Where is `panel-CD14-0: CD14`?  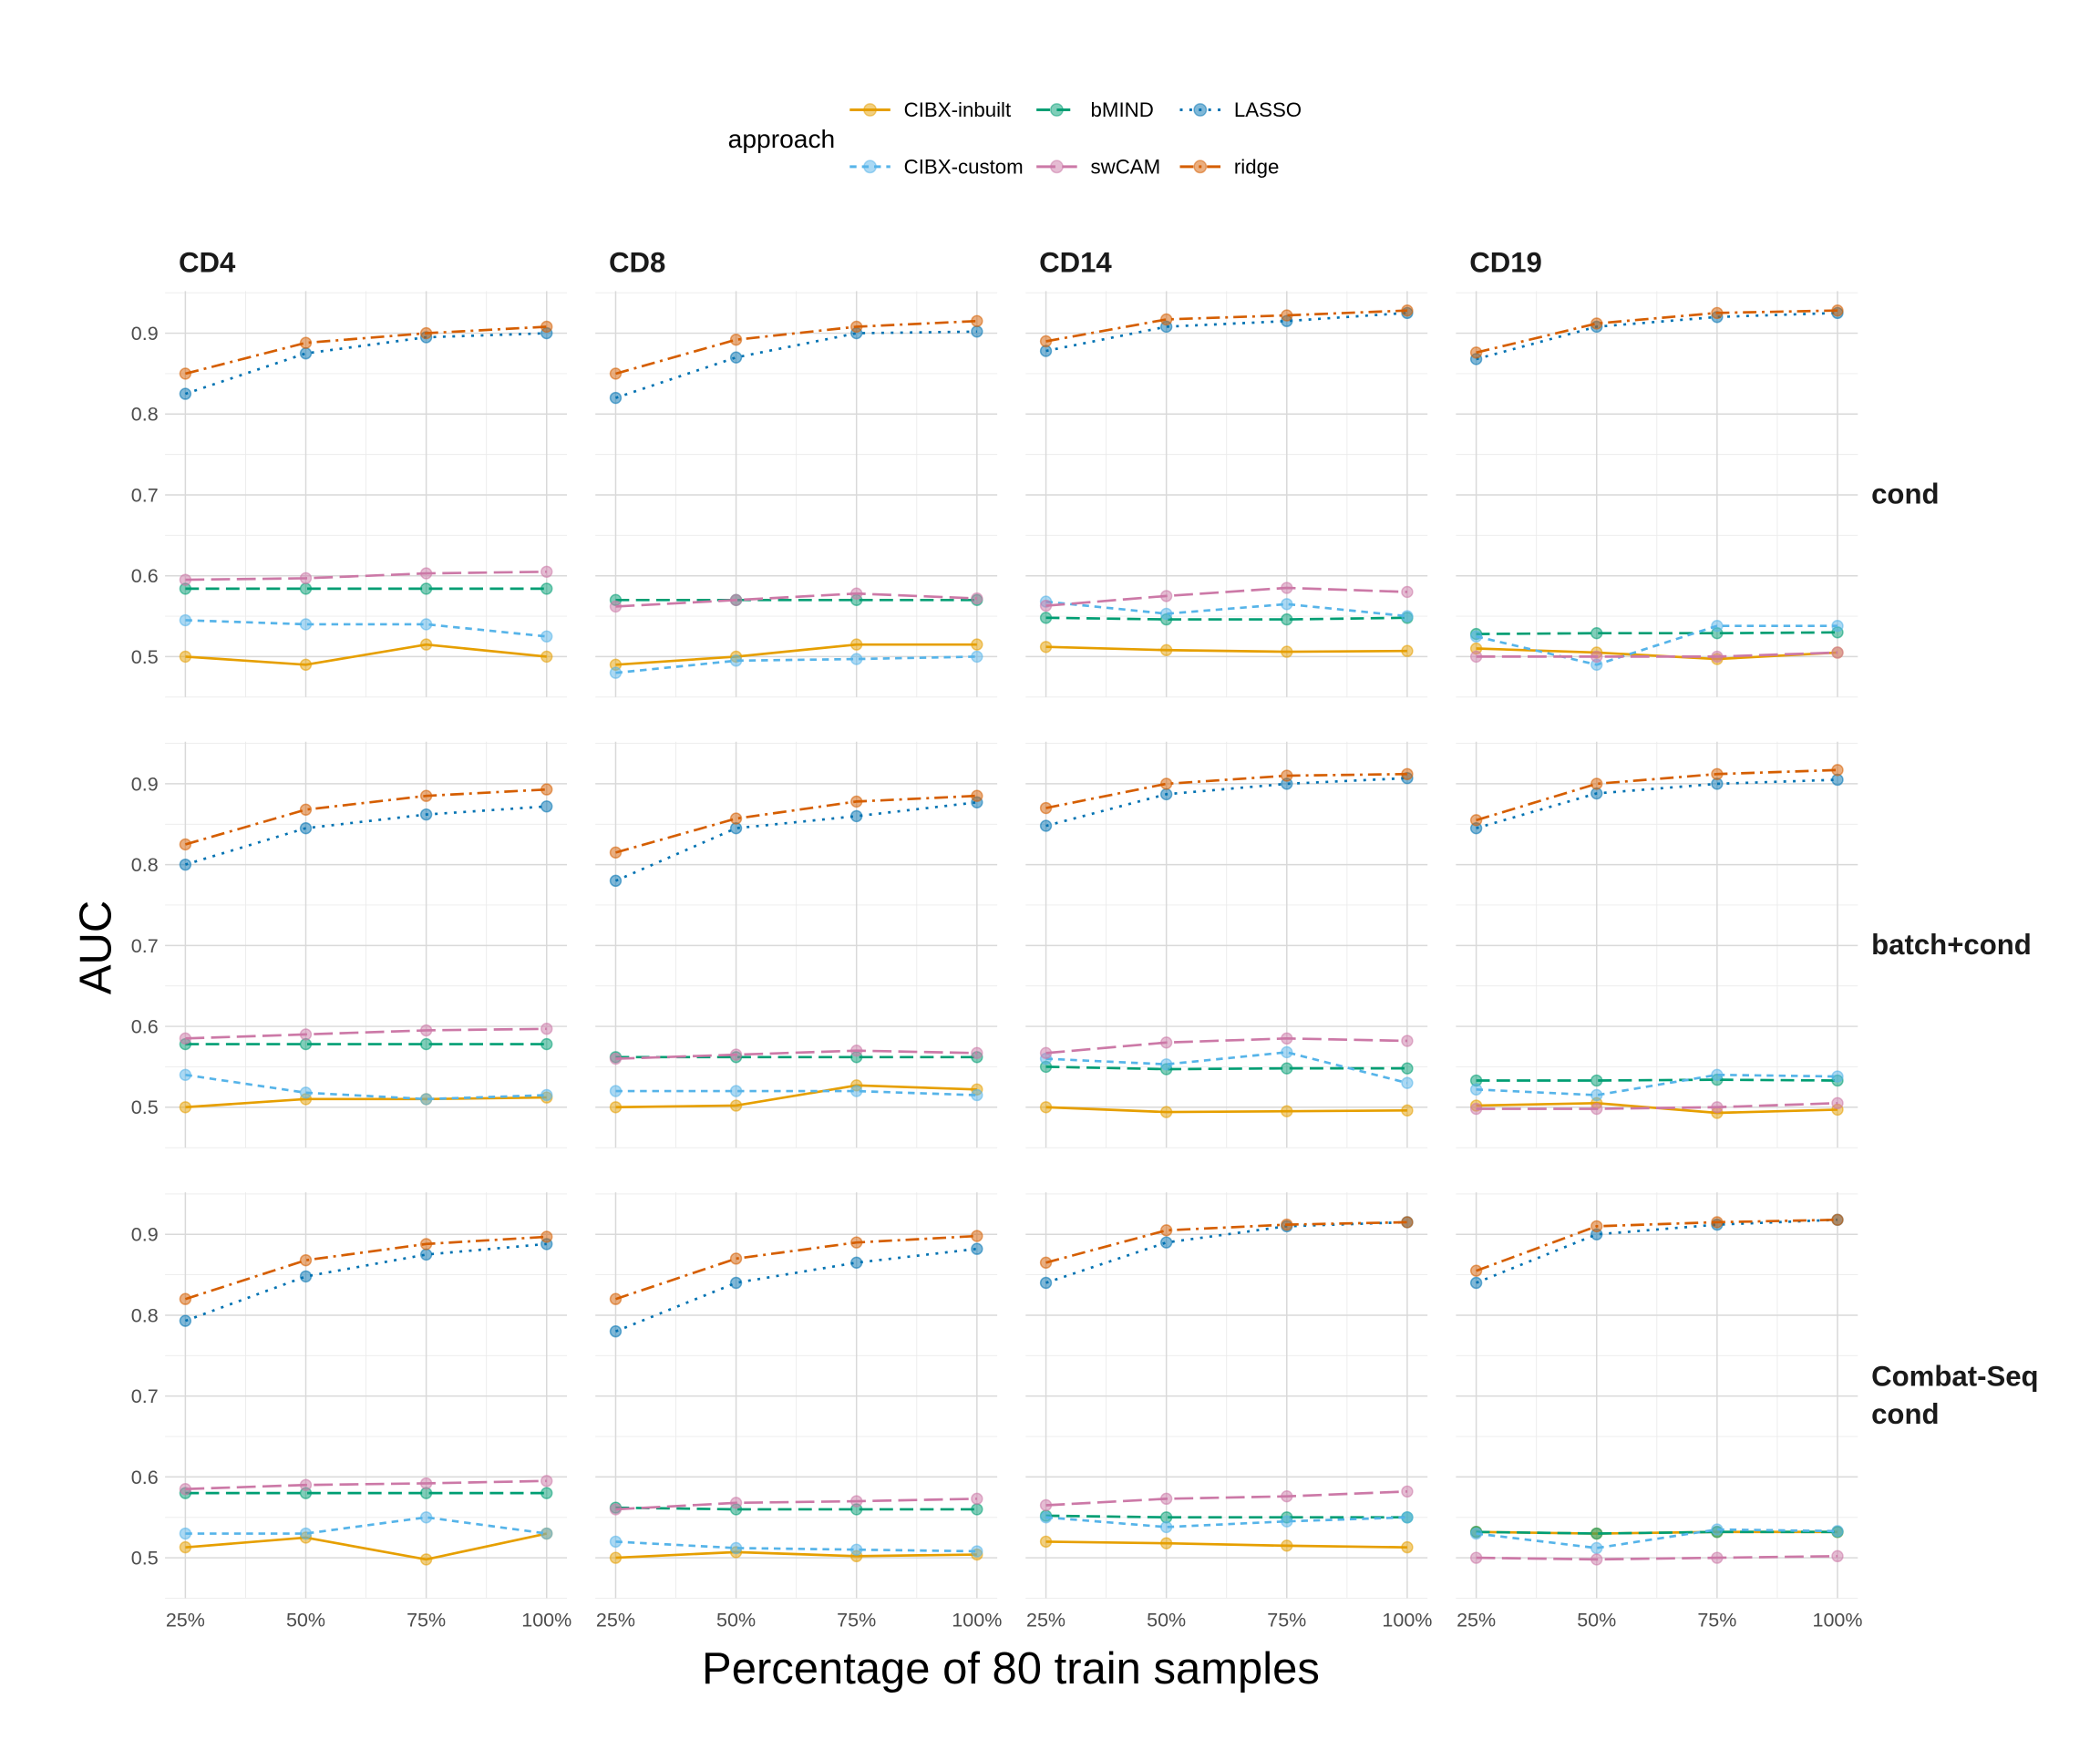 panel-CD14-0: CD14 is located at coordinates (1226, 472).